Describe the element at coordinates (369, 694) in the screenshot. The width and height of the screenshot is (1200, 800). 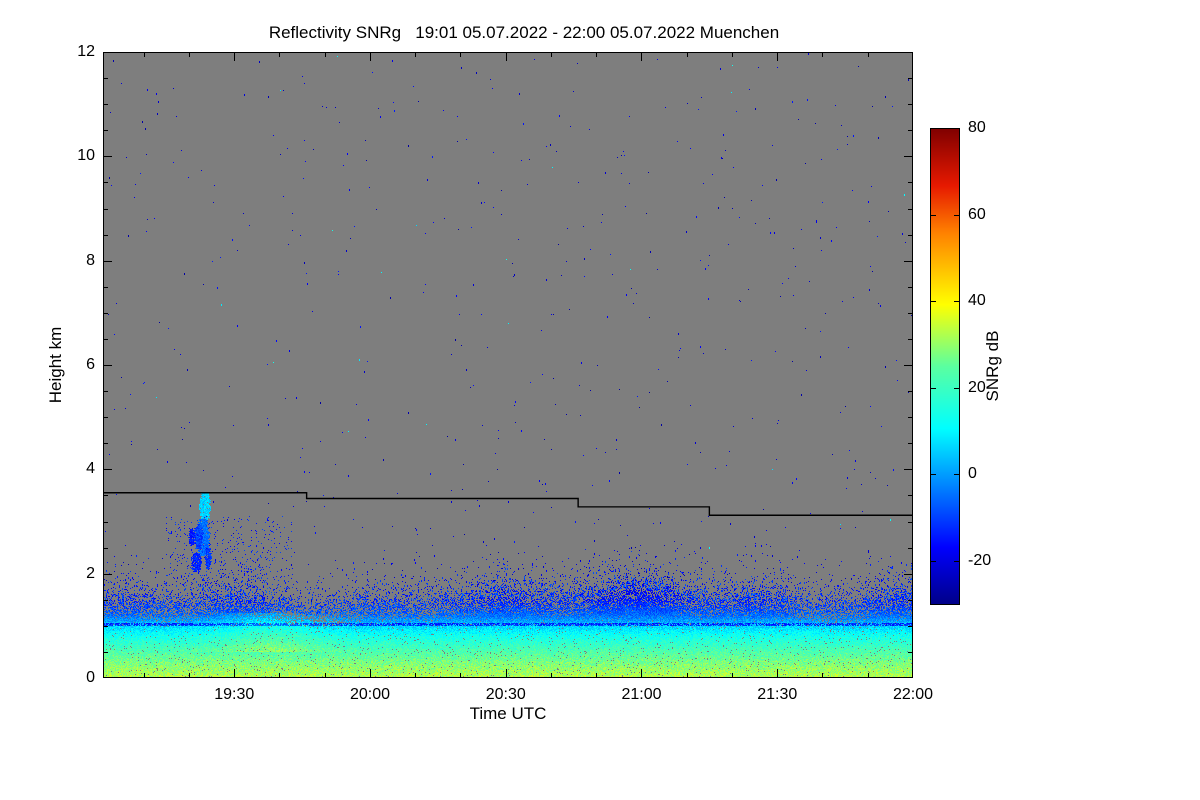
I see `x-tick-label: 20:00` at that location.